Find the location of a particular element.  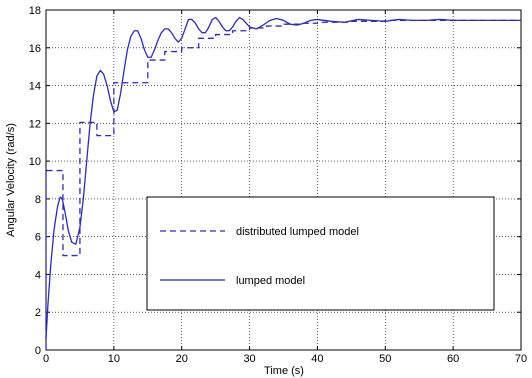

legend-label-lumped-model: lumped model is located at coordinates (270, 281).